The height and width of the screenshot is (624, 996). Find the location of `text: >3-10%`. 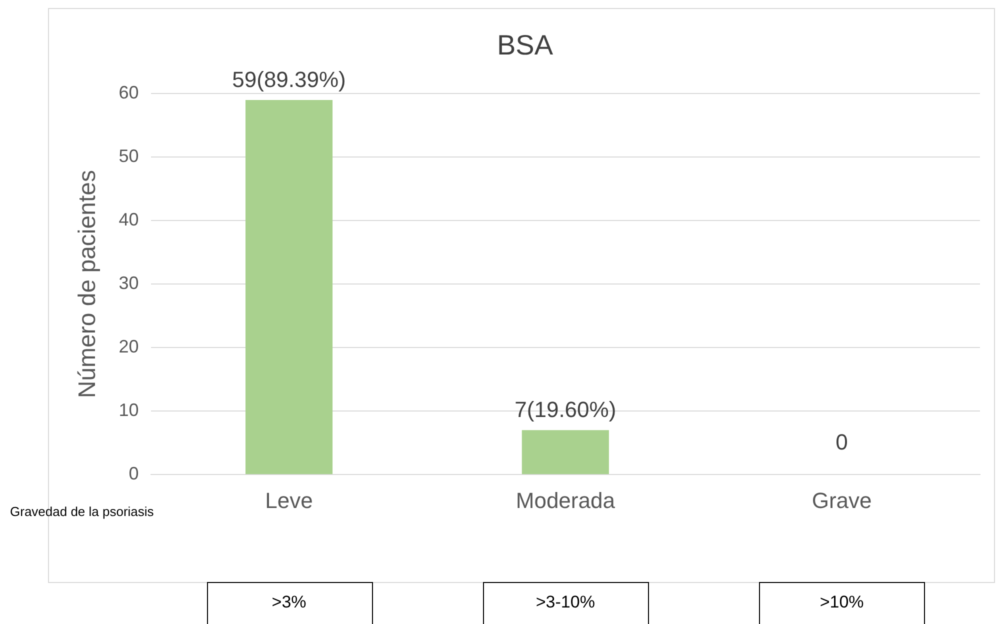

text: >3-10% is located at coordinates (565, 602).